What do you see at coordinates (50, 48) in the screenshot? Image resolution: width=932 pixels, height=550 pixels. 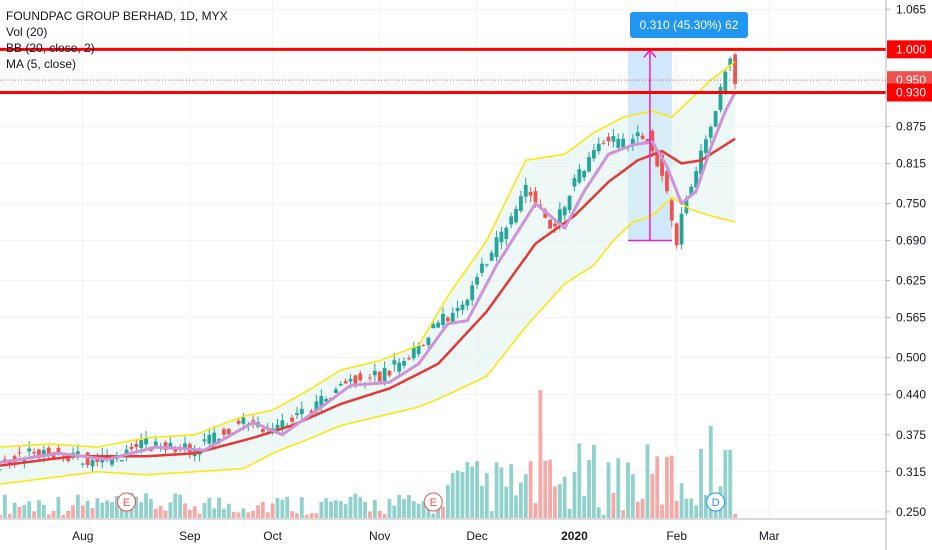 I see `bb-indicator-label: BB (20, close, 2)` at bounding box center [50, 48].